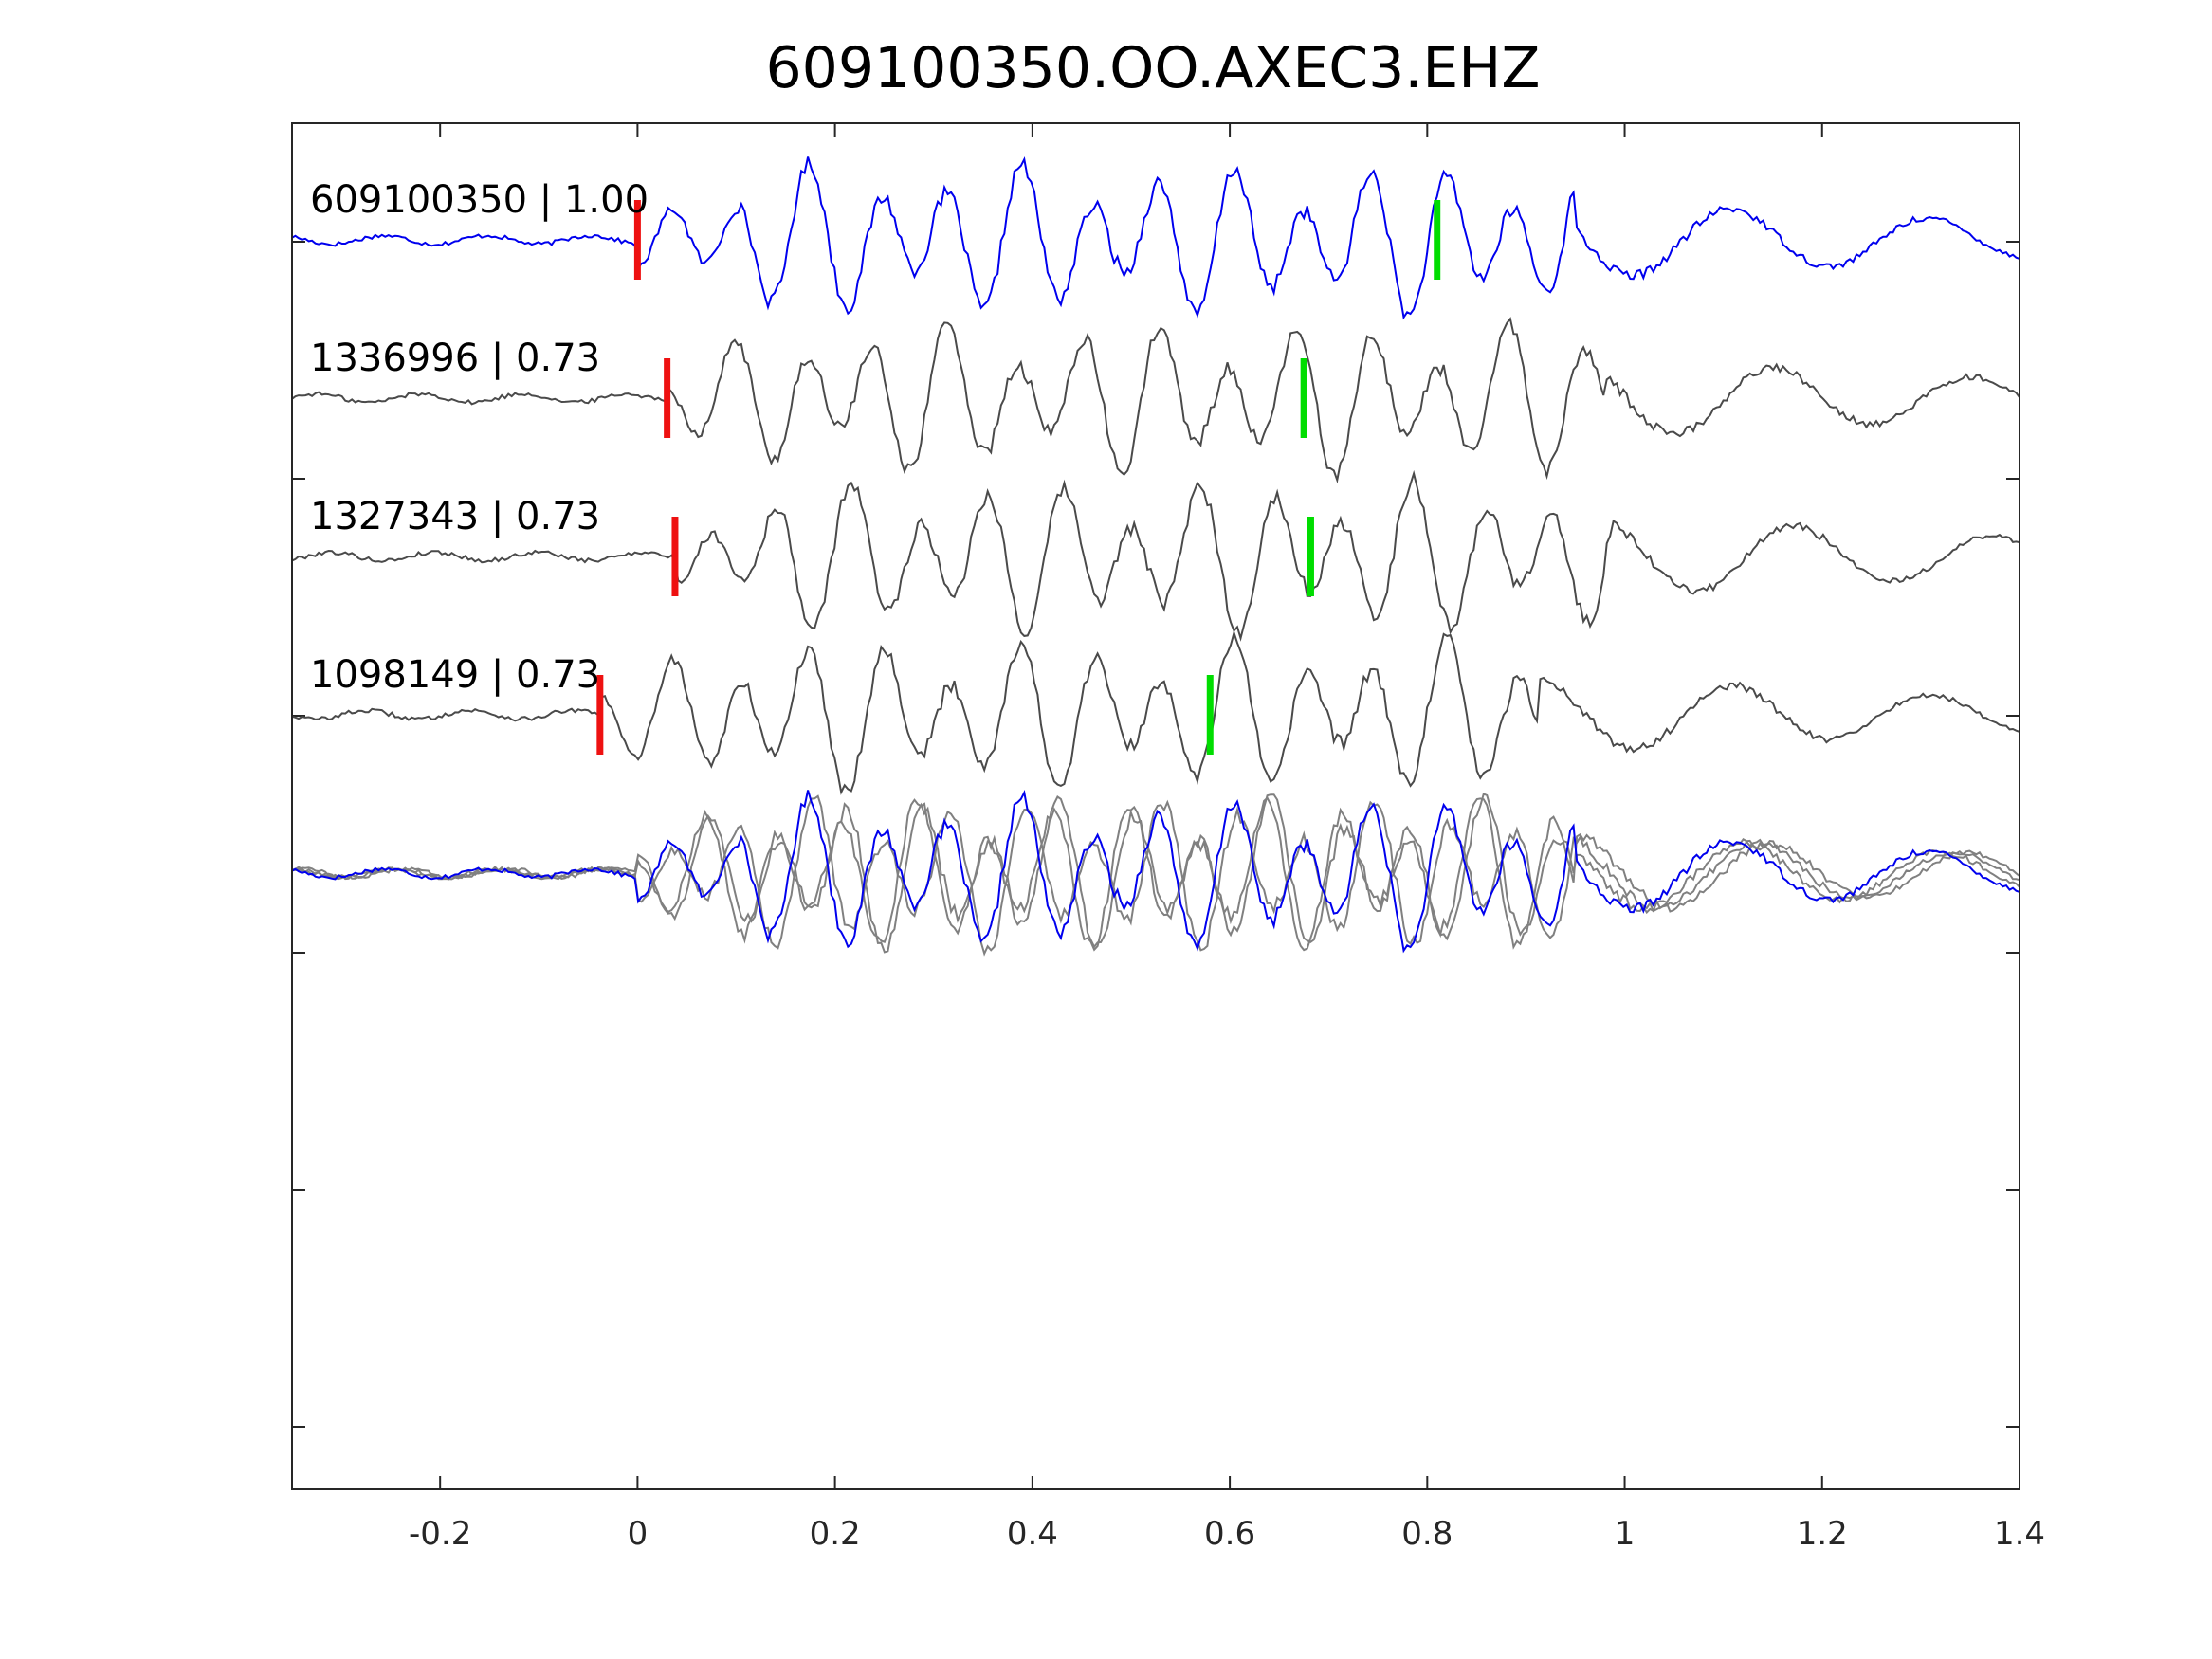  I want to click on phase-picks, so click(1018, 477).